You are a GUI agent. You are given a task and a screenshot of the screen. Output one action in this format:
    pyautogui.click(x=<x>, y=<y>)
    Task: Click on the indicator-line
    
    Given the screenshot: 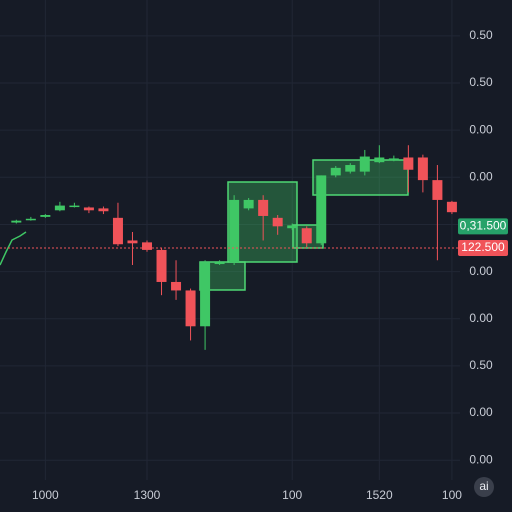 What is the action you would take?
    pyautogui.click(x=13, y=248)
    